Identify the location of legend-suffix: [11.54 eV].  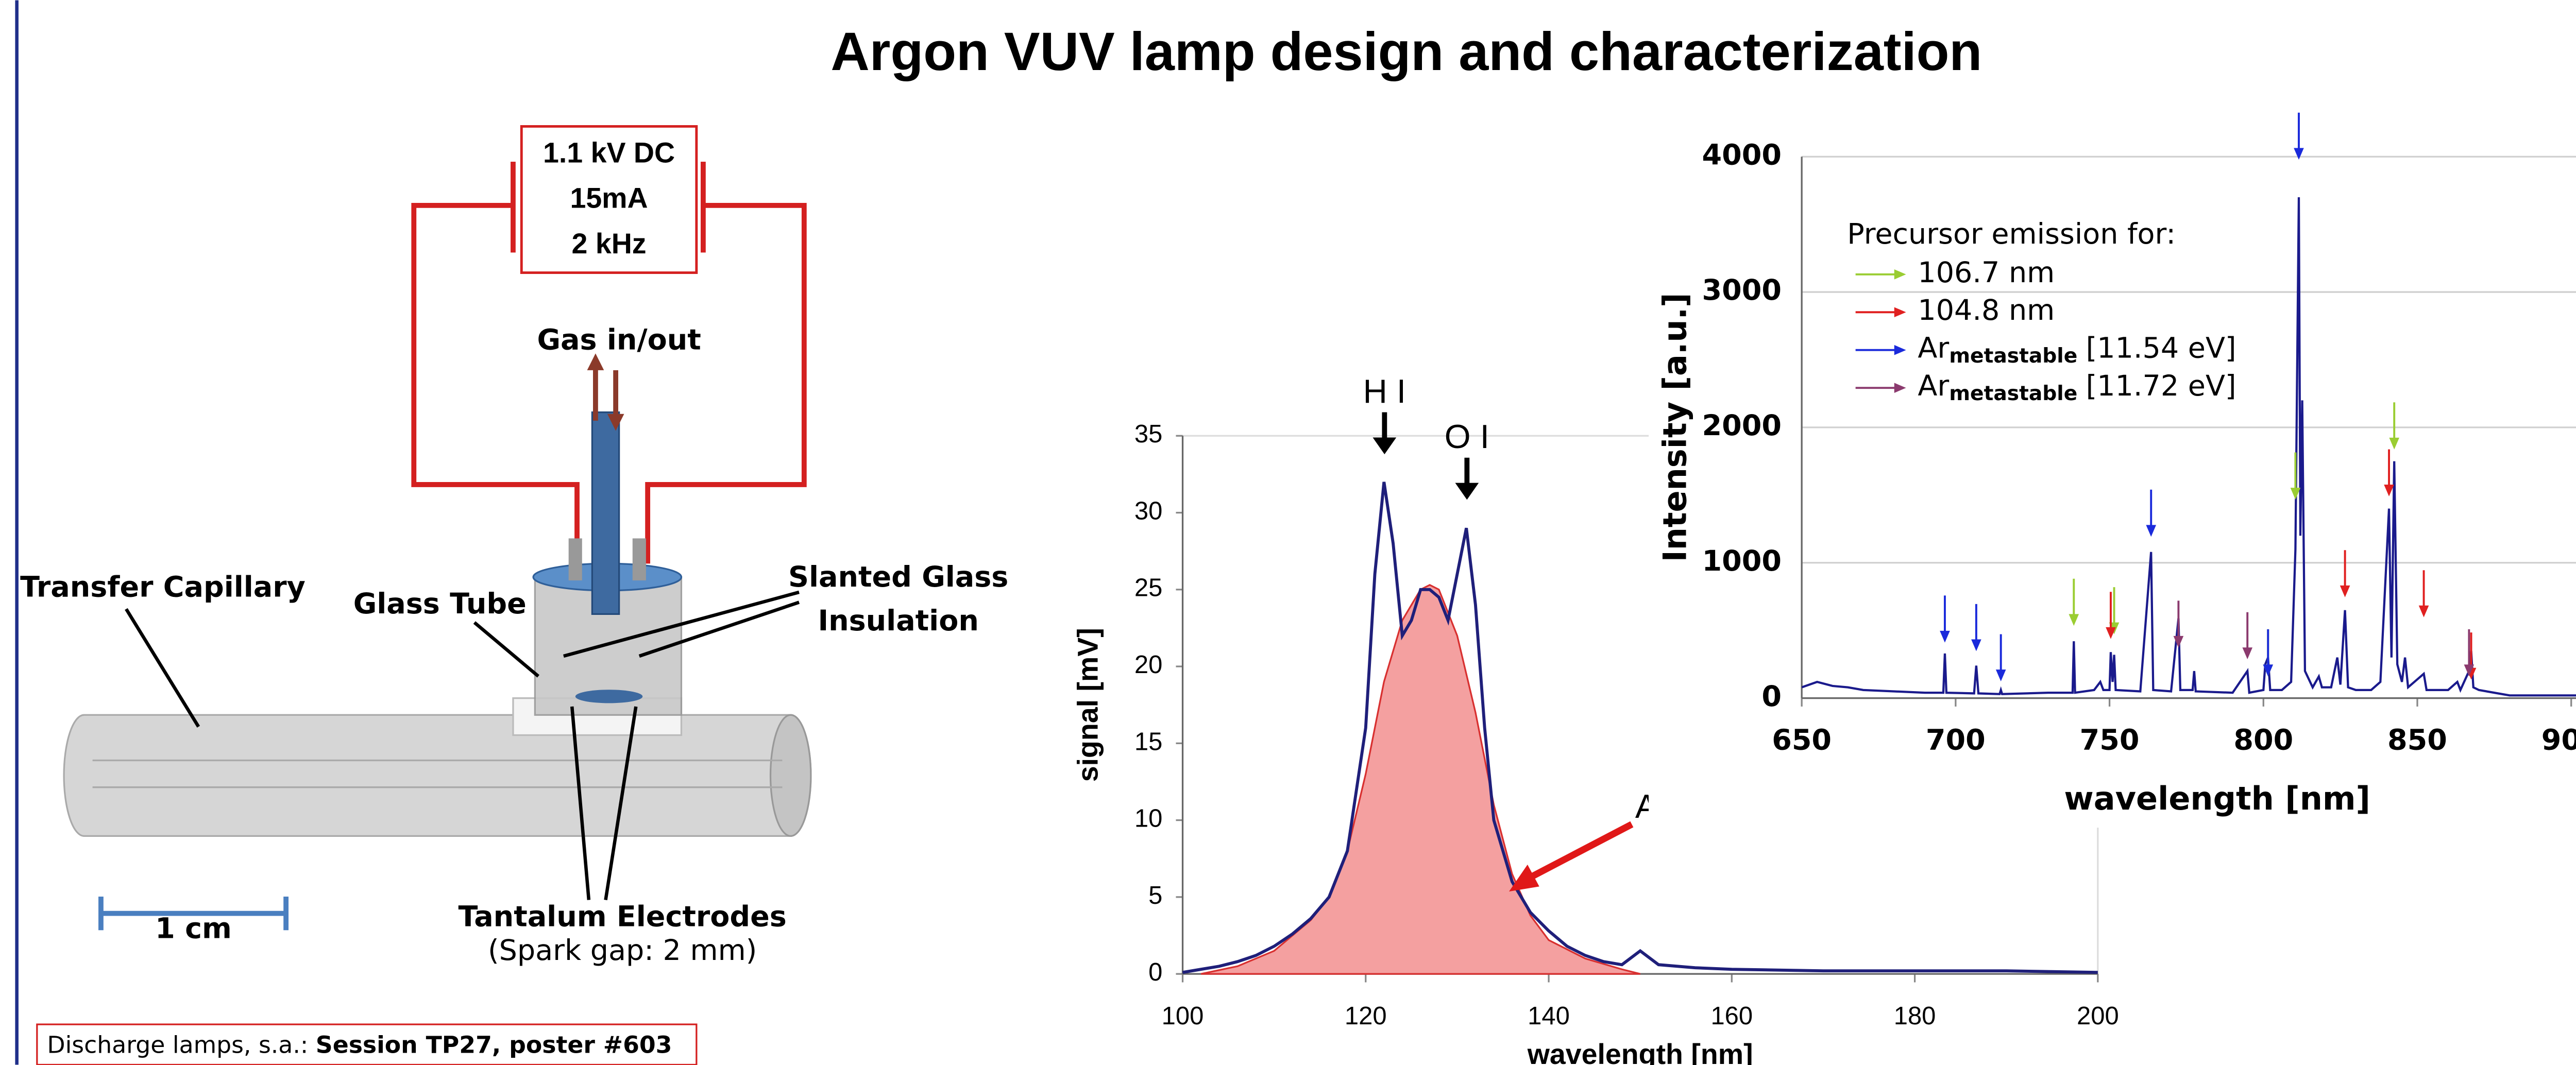
(2161, 348).